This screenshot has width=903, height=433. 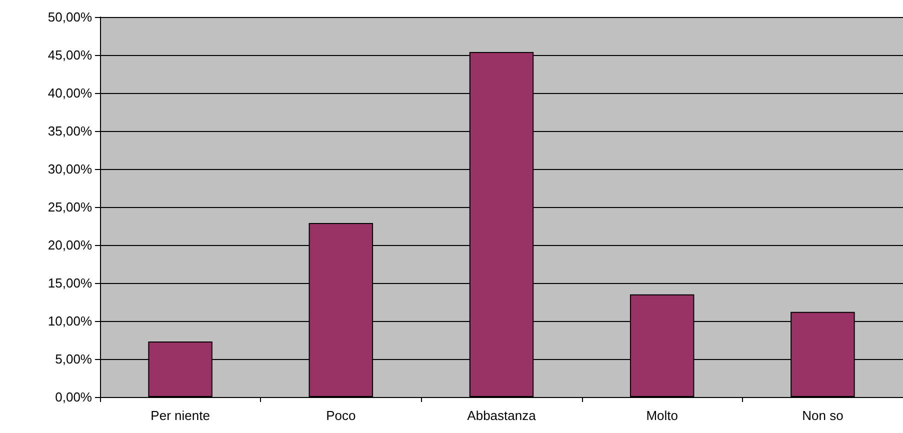 What do you see at coordinates (70, 321) in the screenshot?
I see `y-tick-label: 10,00%` at bounding box center [70, 321].